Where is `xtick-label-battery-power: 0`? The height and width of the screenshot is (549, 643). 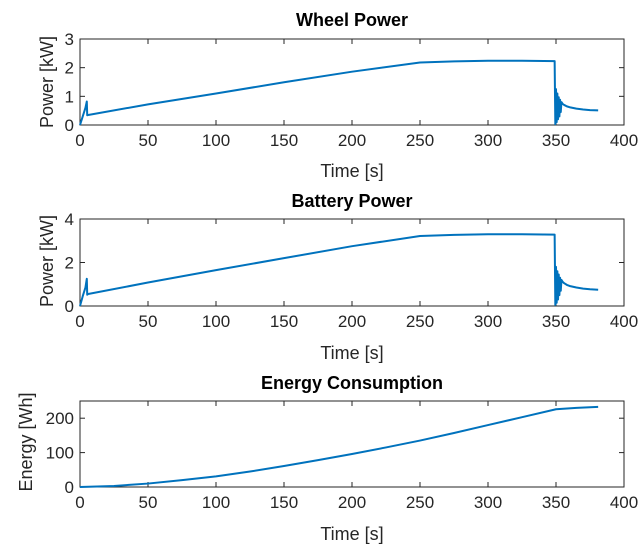
xtick-label-battery-power: 0 is located at coordinates (79, 321).